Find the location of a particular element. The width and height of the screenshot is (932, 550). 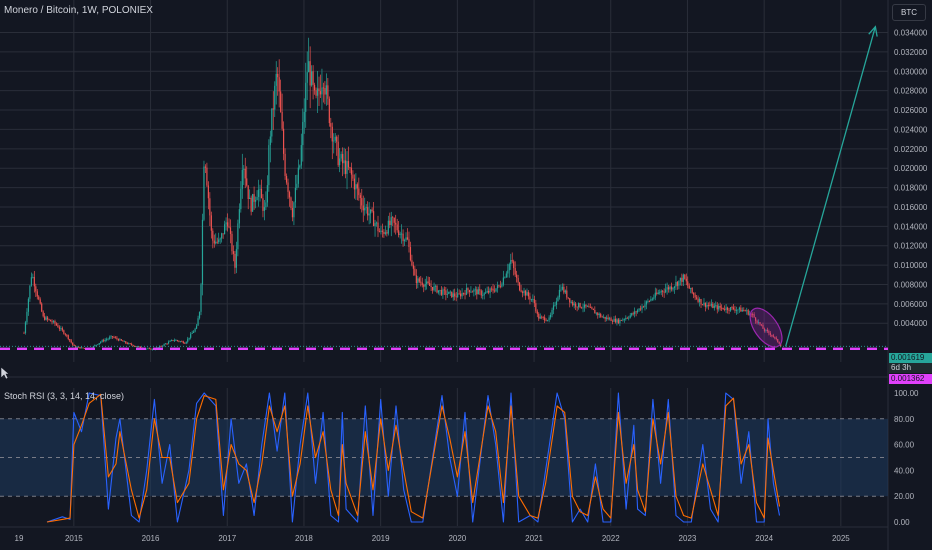

highlight-ellipse is located at coordinates (766, 327).